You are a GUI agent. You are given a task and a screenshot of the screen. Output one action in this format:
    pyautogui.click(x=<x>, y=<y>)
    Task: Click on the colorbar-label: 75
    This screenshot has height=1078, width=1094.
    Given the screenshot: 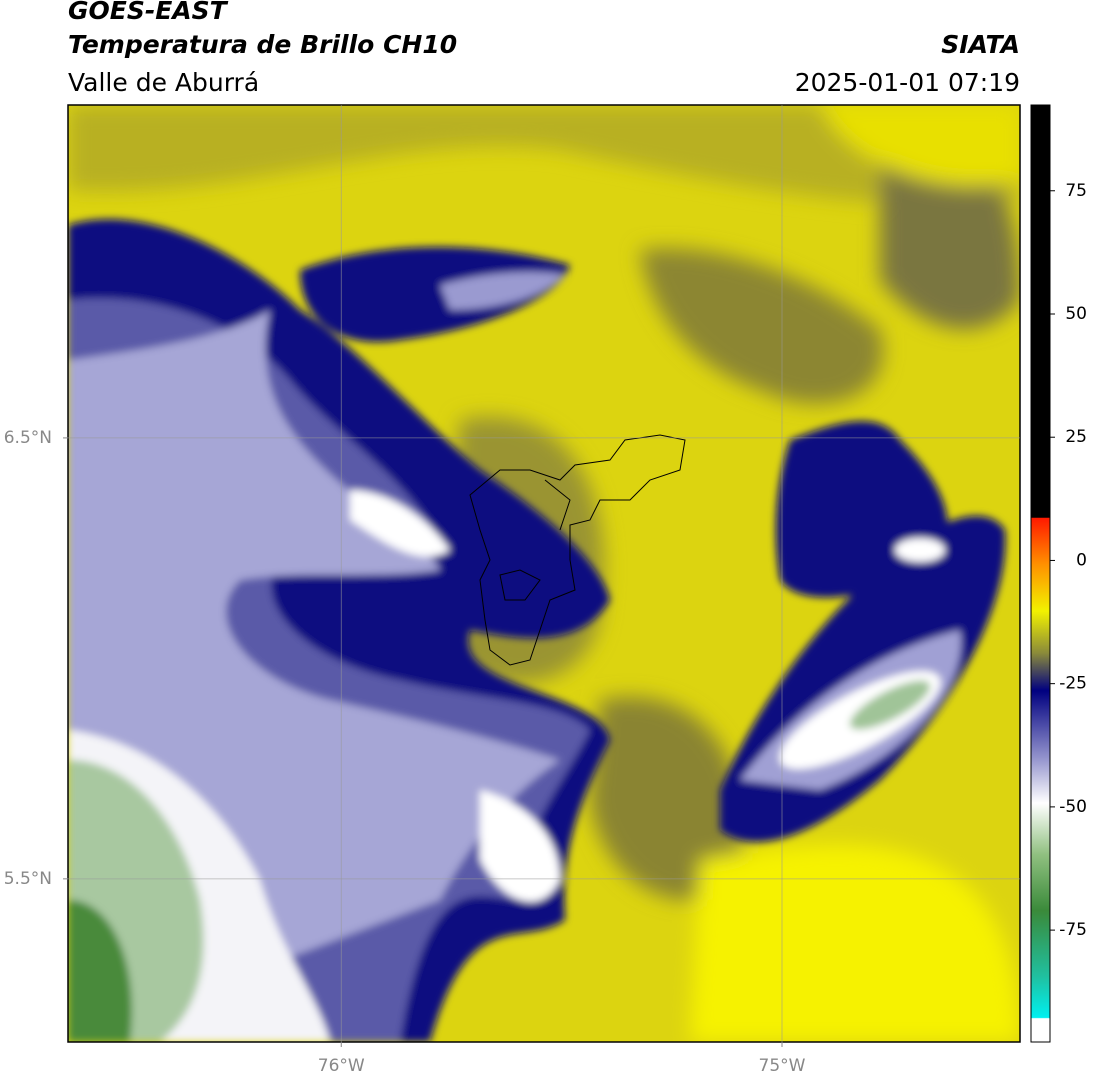 What is the action you would take?
    pyautogui.click(x=1076, y=191)
    